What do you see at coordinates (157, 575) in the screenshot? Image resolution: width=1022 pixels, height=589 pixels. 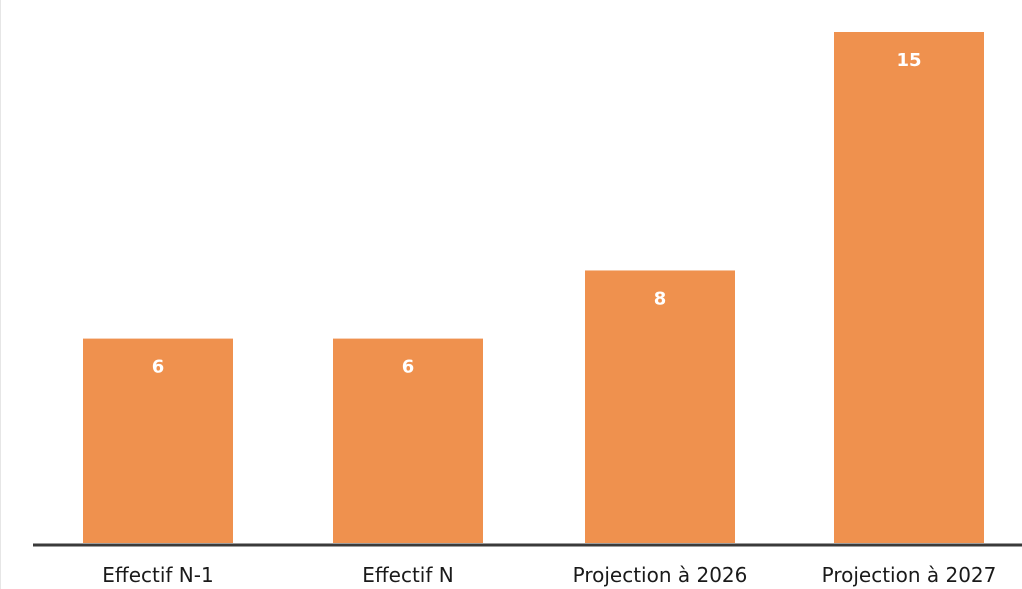 I see `category-label-1: Effectif N-1` at bounding box center [157, 575].